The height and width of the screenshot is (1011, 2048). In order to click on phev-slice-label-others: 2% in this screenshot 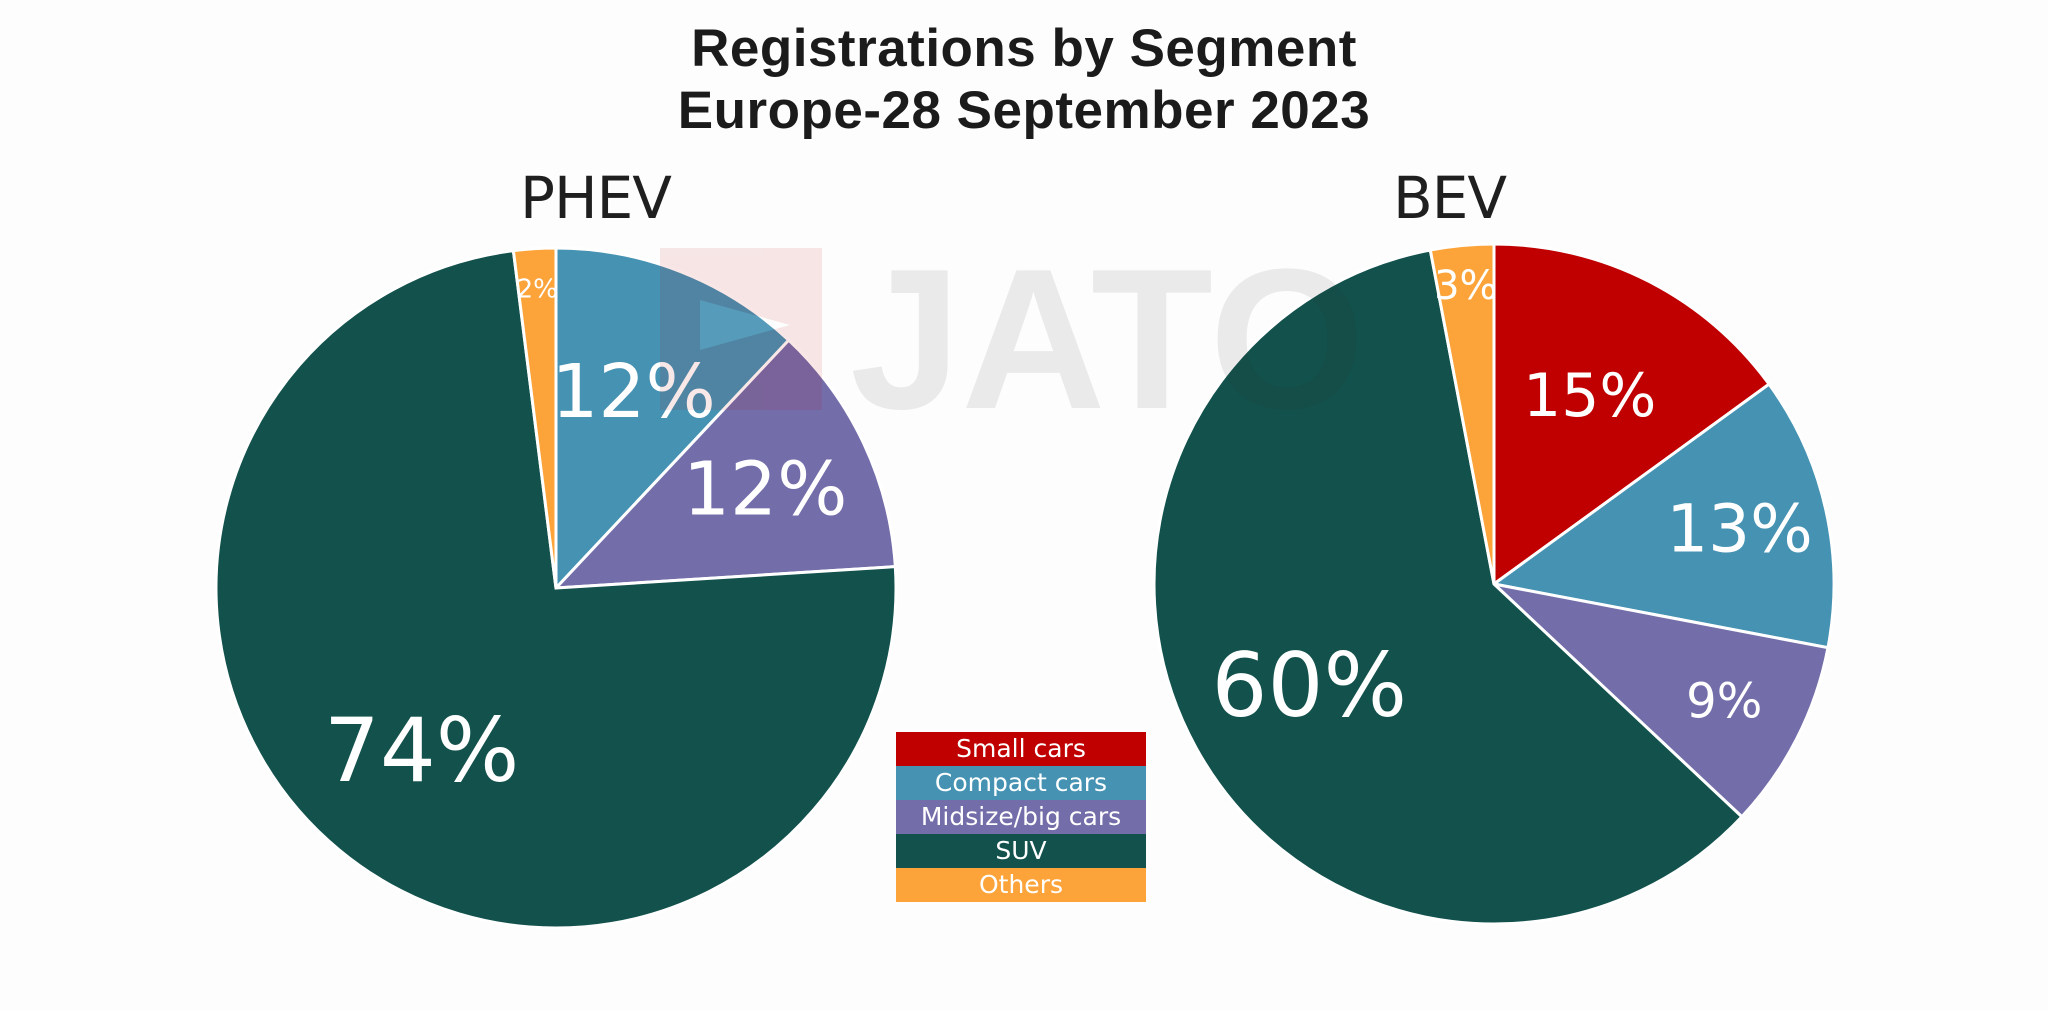, I will do `click(537, 289)`.